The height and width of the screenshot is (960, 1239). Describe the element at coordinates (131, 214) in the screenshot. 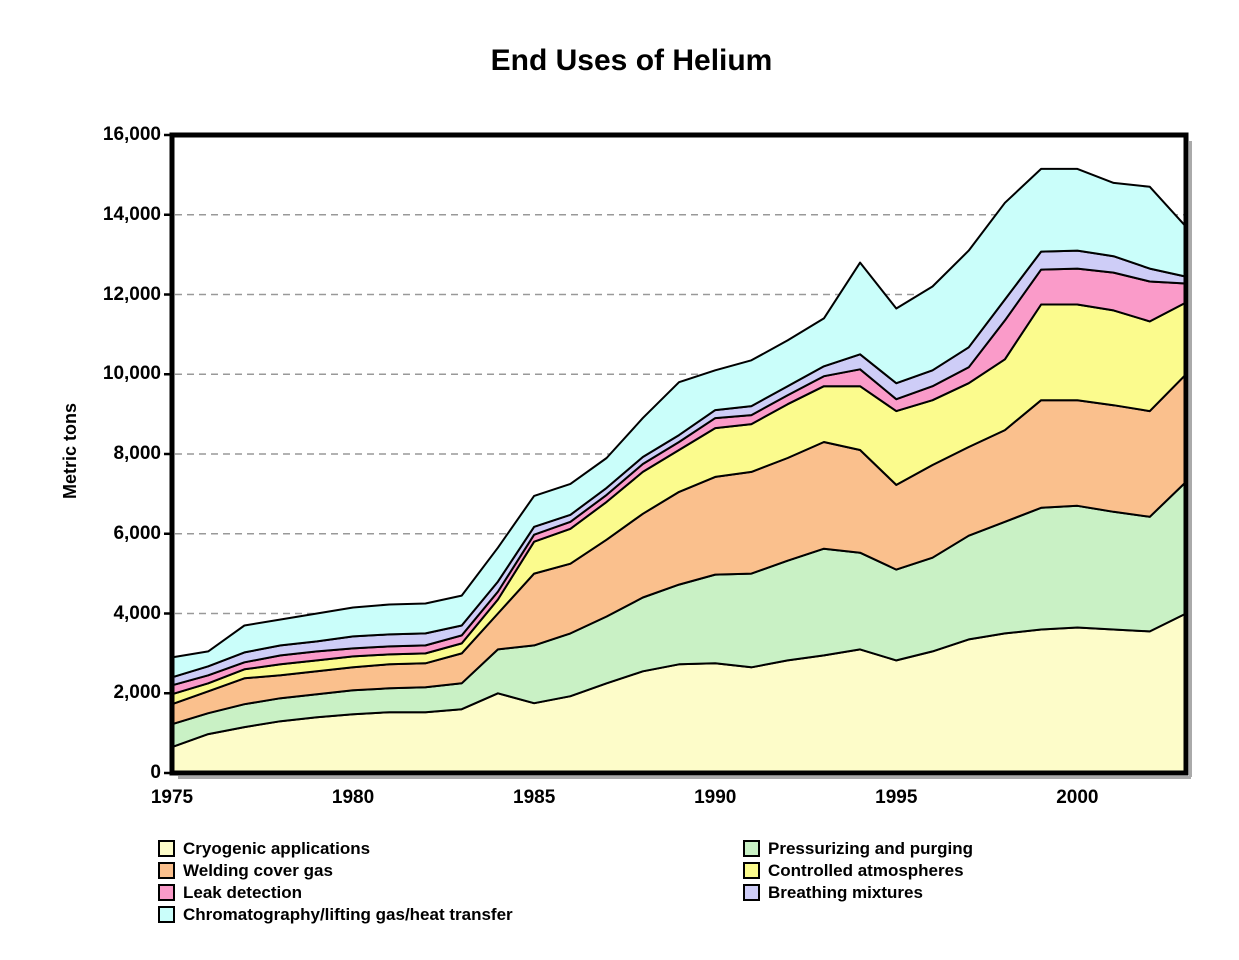

I see `y-tick-label: 14,000` at that location.